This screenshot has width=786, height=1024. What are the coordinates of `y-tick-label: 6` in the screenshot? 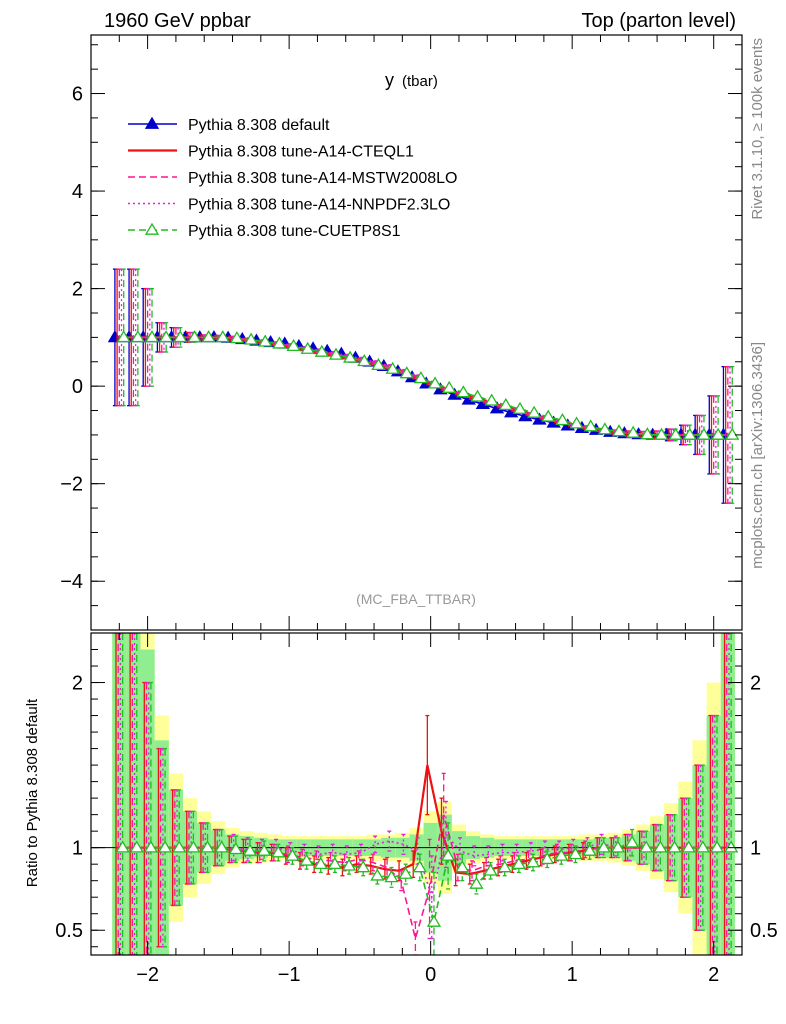 It's located at (77, 95).